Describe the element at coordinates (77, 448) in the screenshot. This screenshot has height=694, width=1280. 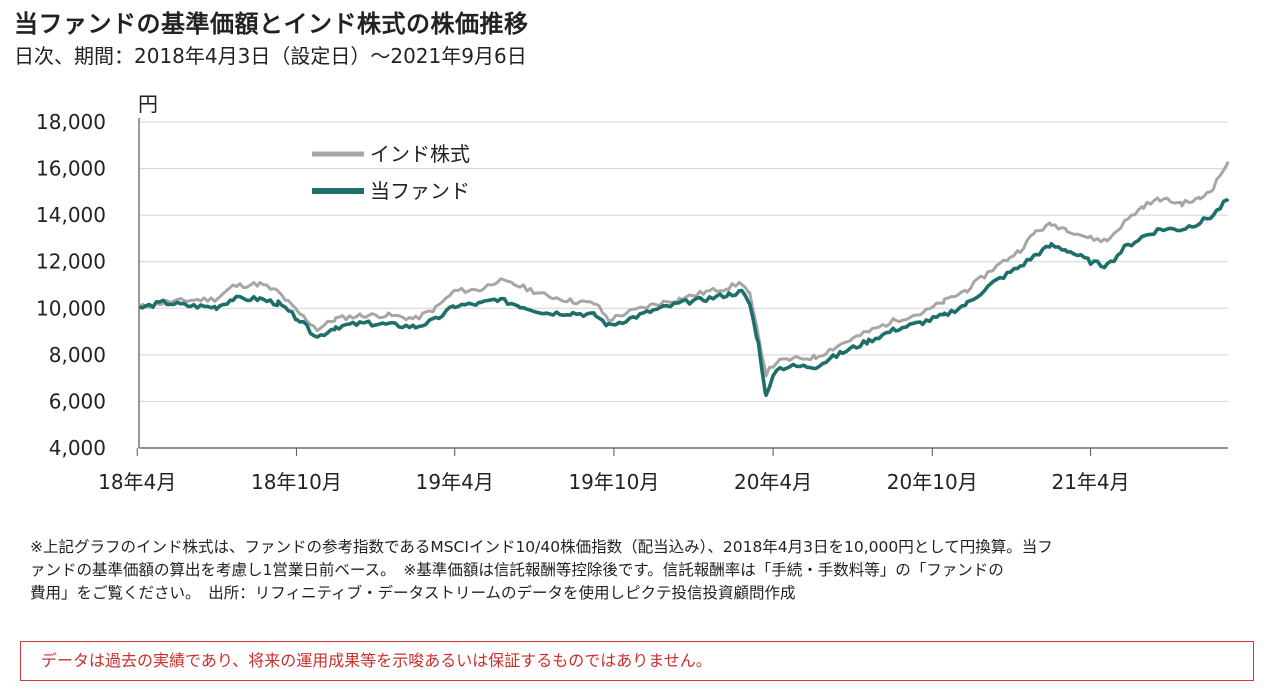
I see `y-tick-label: 4,000` at that location.